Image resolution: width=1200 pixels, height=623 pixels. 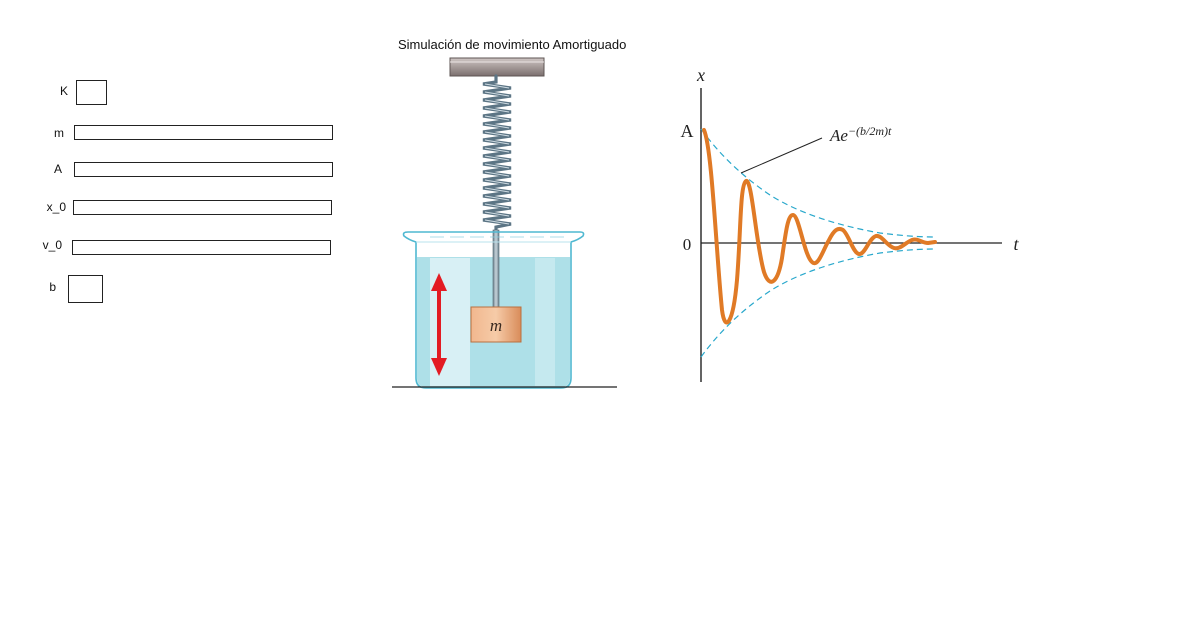 I want to click on spring, so click(x=497, y=154).